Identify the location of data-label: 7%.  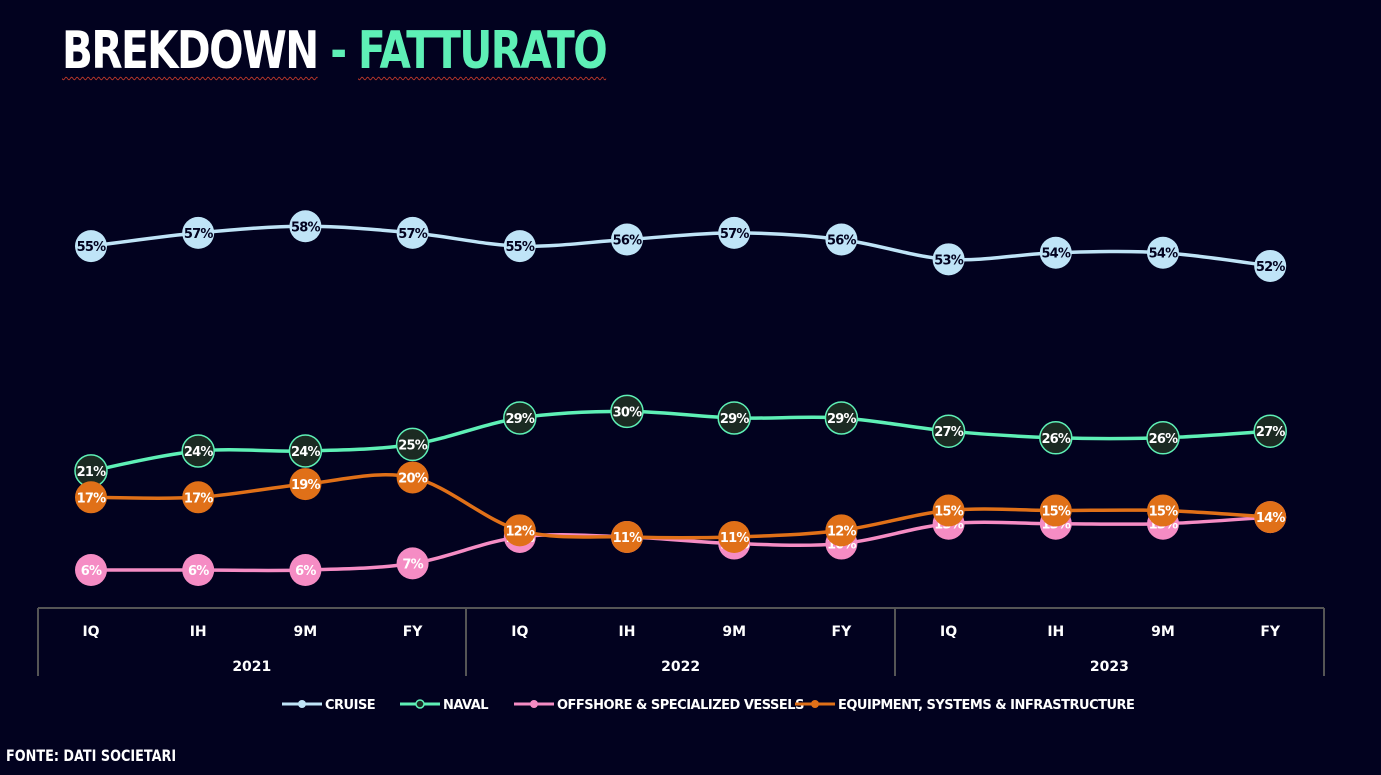
(412, 564).